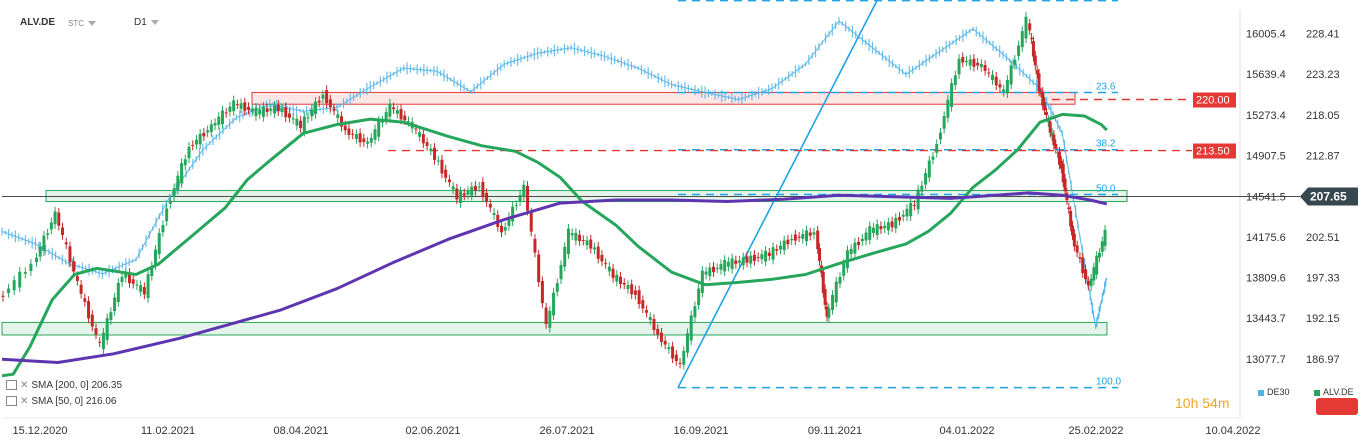  What do you see at coordinates (1274, 392) in the screenshot?
I see `legend-de30: DE30` at bounding box center [1274, 392].